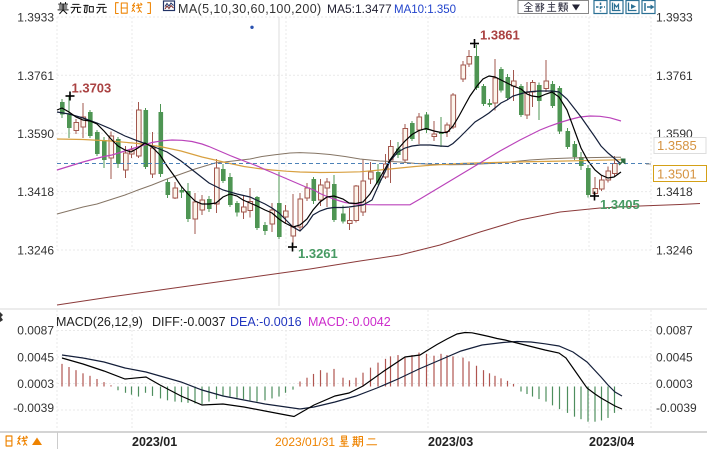 This screenshot has height=454, width=707. What do you see at coordinates (677, 145) in the screenshot?
I see `svg-text: 1.3585` at bounding box center [677, 145].